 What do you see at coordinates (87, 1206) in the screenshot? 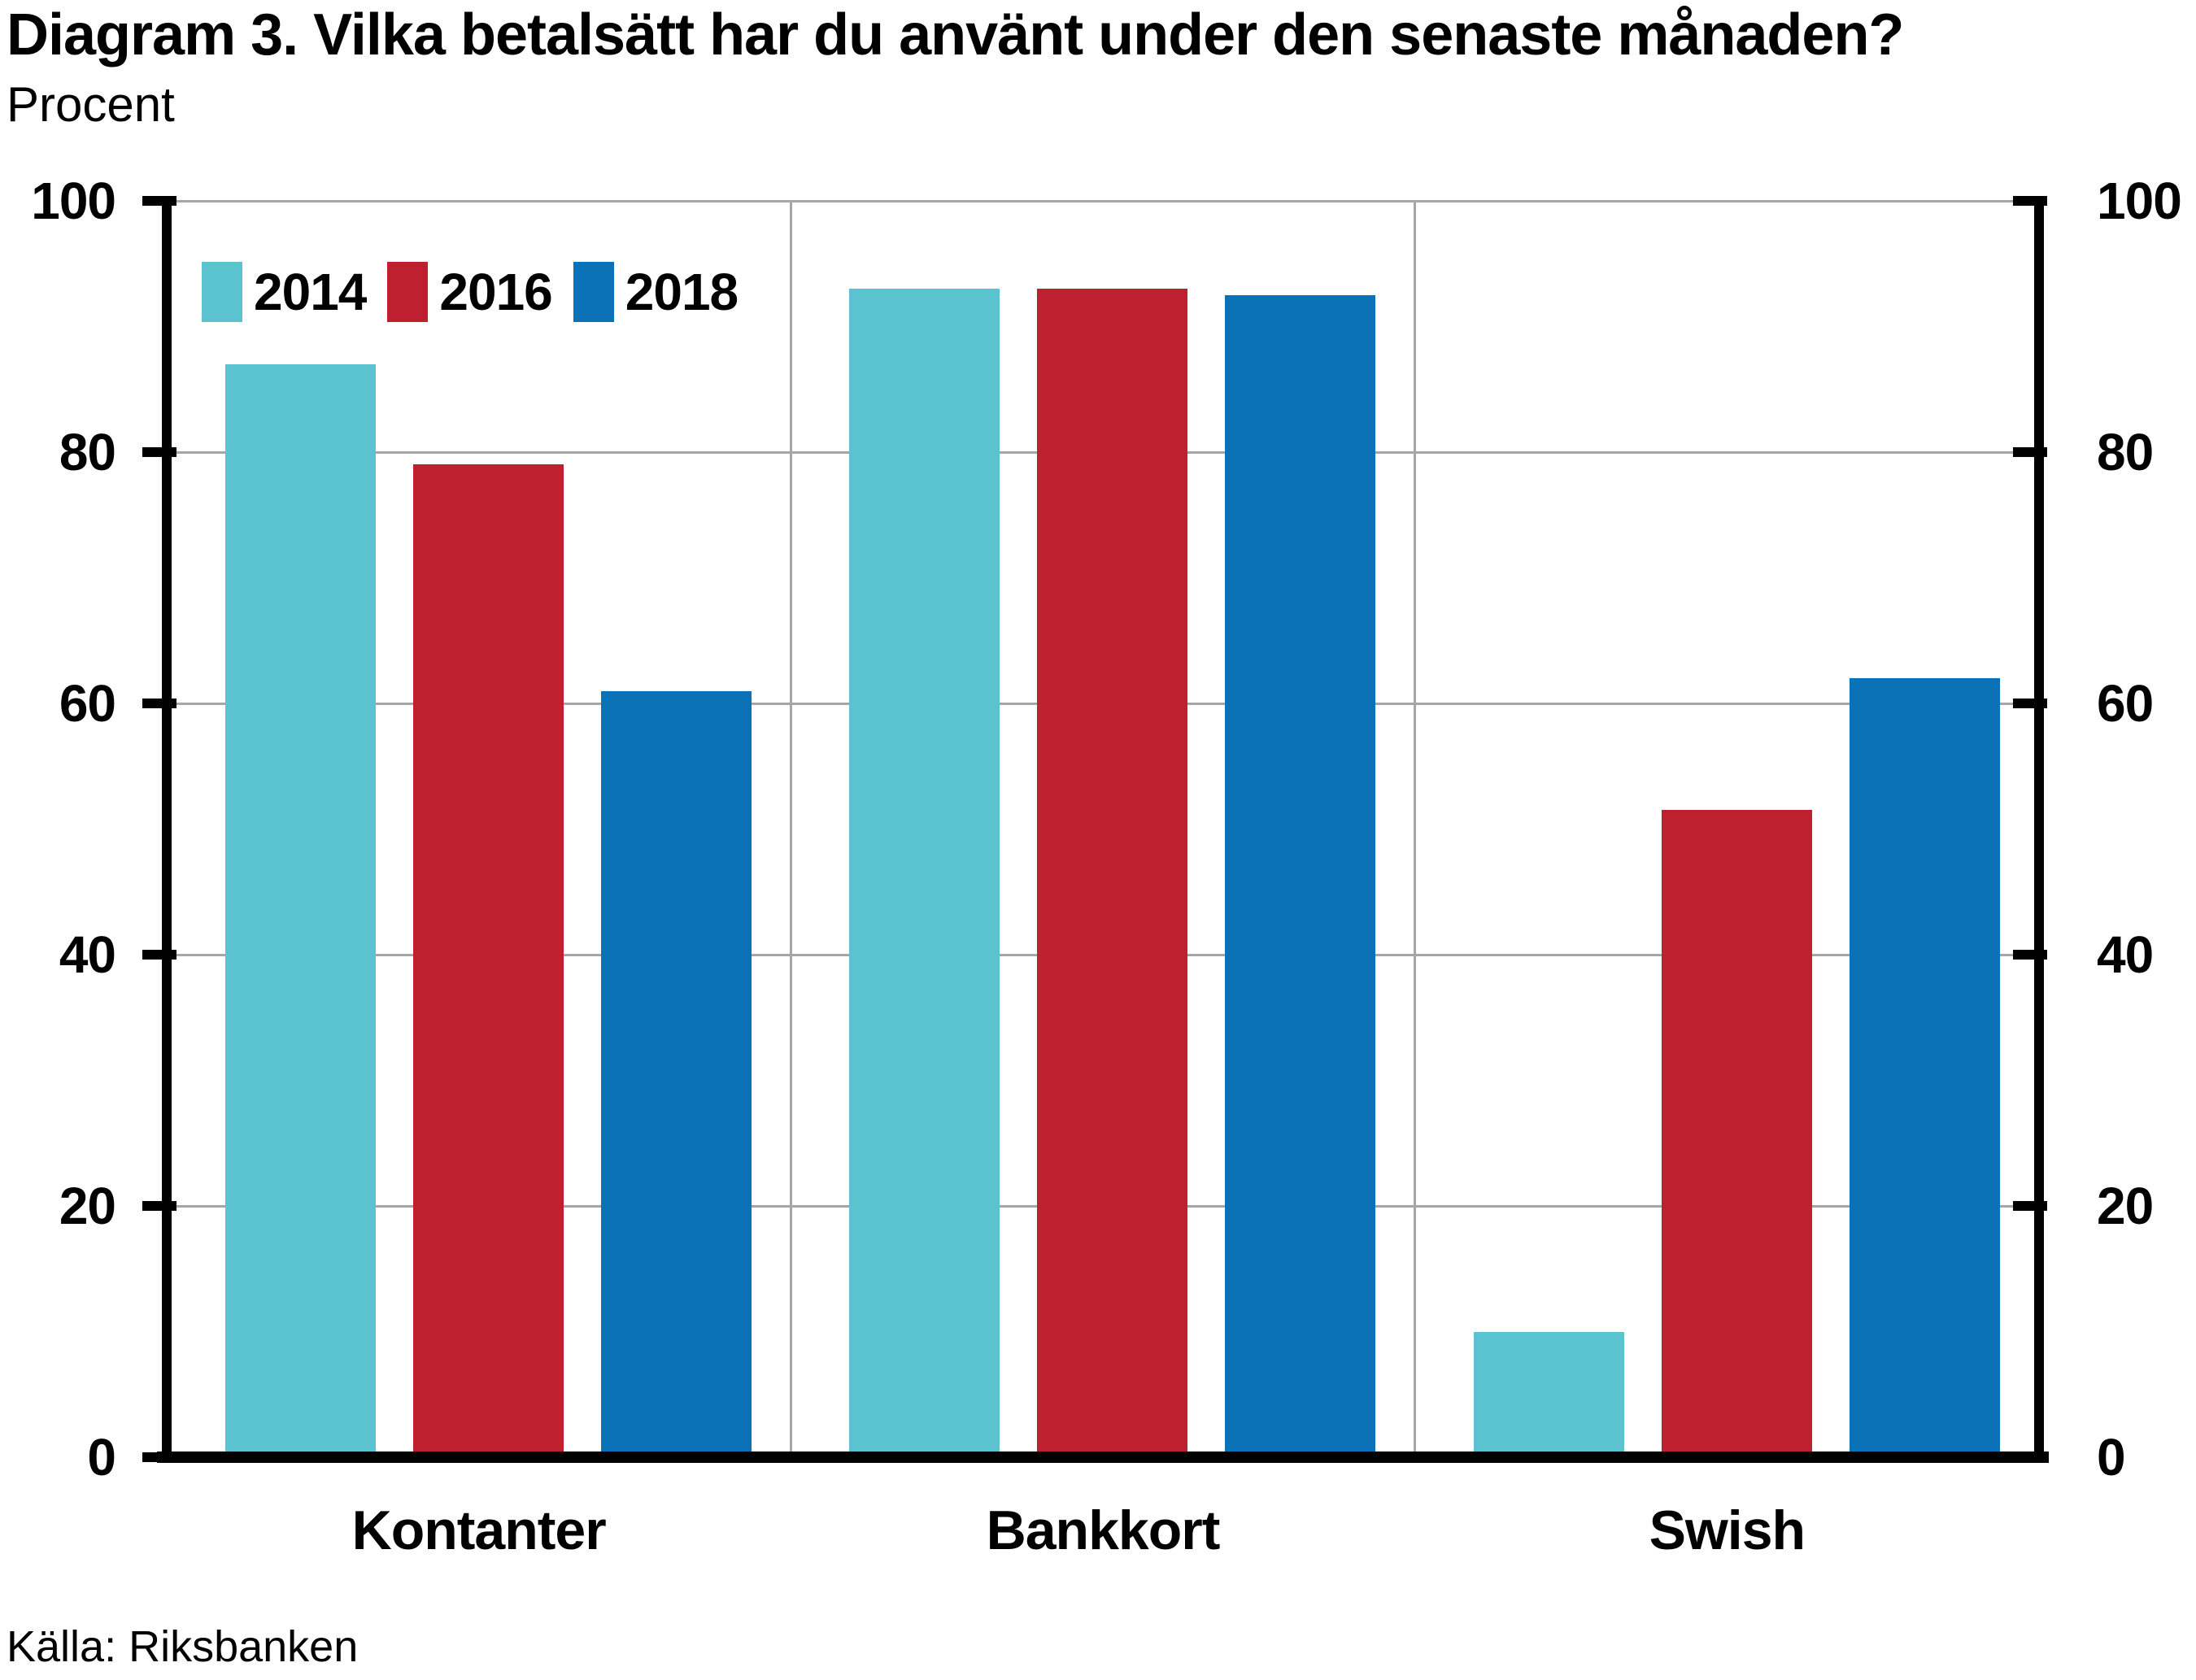
I see `y-axis-label-left-20: 20` at bounding box center [87, 1206].